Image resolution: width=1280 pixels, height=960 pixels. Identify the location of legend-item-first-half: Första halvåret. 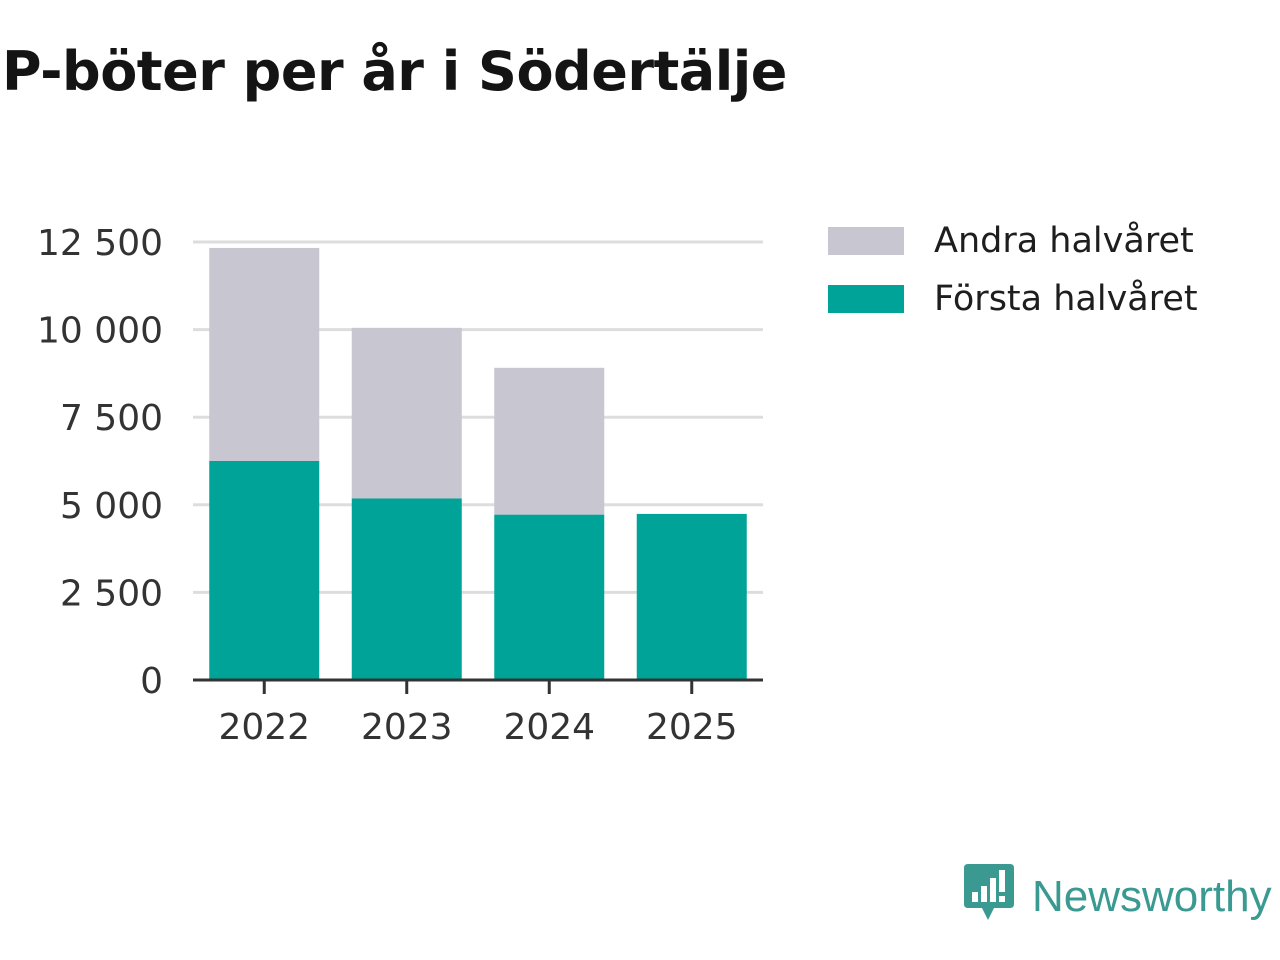
(1013, 299).